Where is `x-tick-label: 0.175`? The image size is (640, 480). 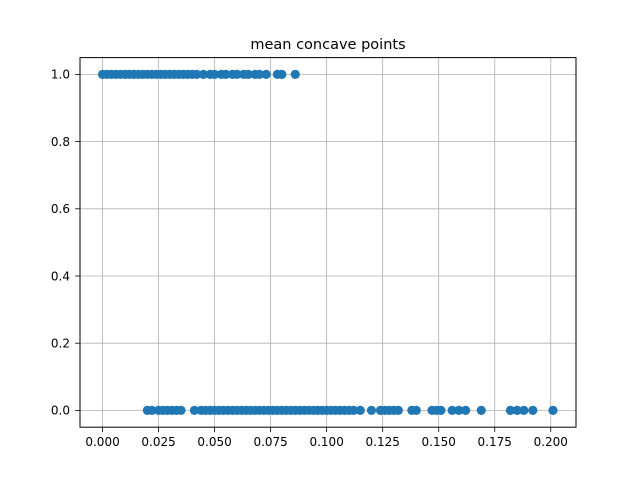
x-tick-label: 0.175 is located at coordinates (495, 442).